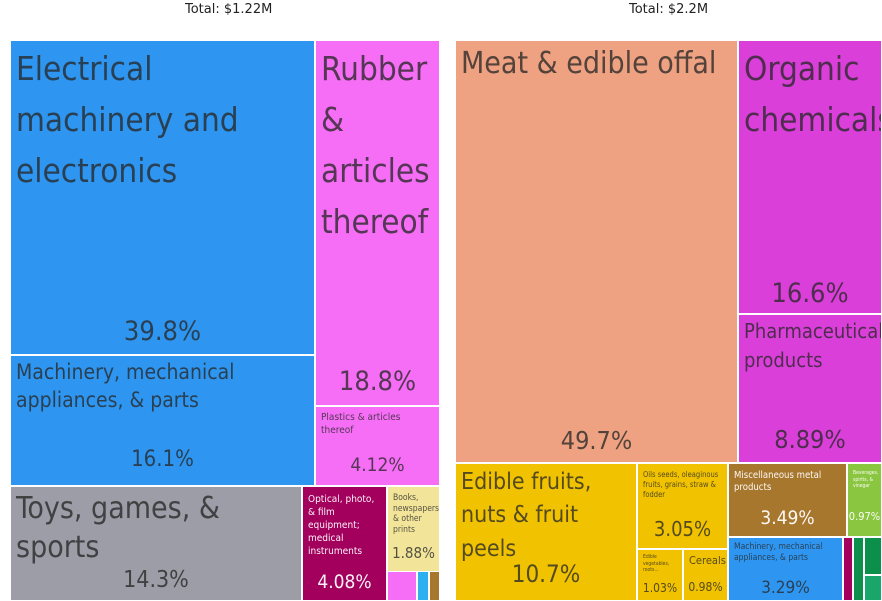  What do you see at coordinates (375, 145) in the screenshot?
I see `tile-label: Rubber & articles thereof` at bounding box center [375, 145].